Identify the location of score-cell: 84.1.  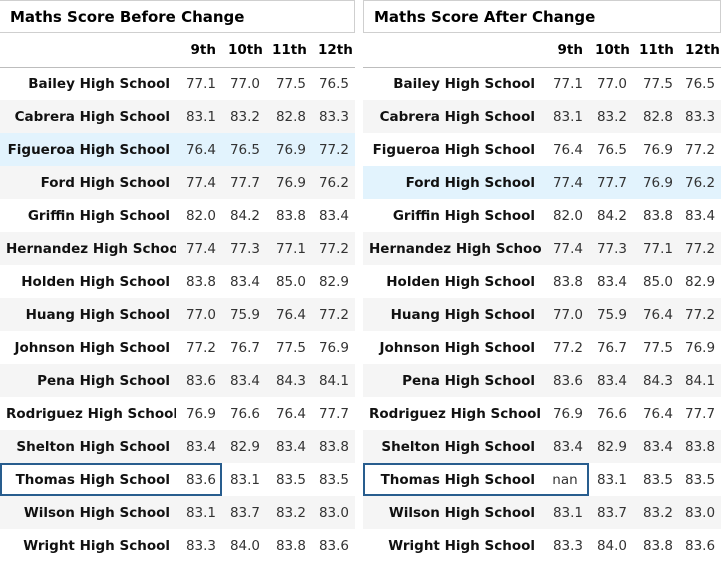
(333, 380).